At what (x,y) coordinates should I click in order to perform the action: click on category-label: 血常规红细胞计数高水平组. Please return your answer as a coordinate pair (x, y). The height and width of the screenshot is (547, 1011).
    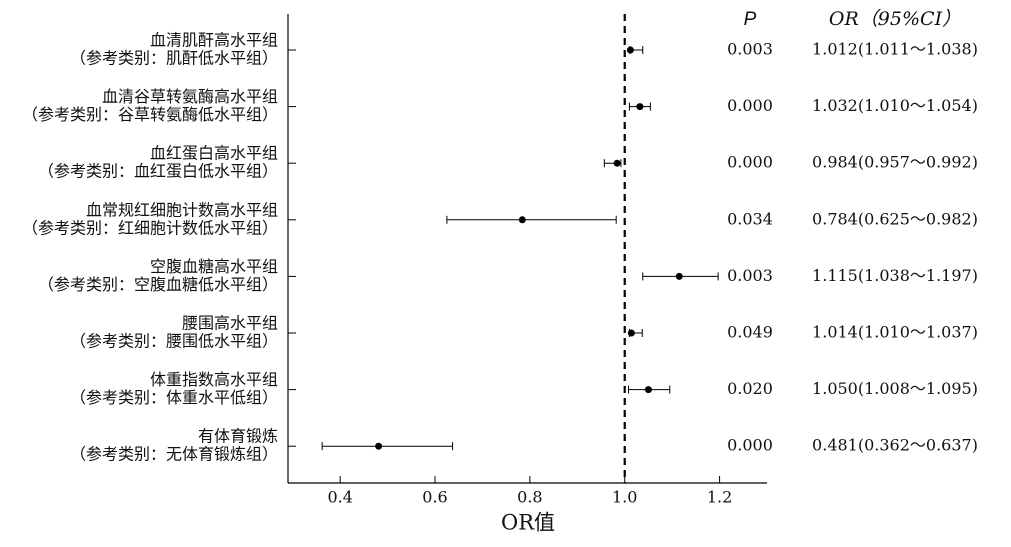
    Looking at the image, I should click on (182, 209).